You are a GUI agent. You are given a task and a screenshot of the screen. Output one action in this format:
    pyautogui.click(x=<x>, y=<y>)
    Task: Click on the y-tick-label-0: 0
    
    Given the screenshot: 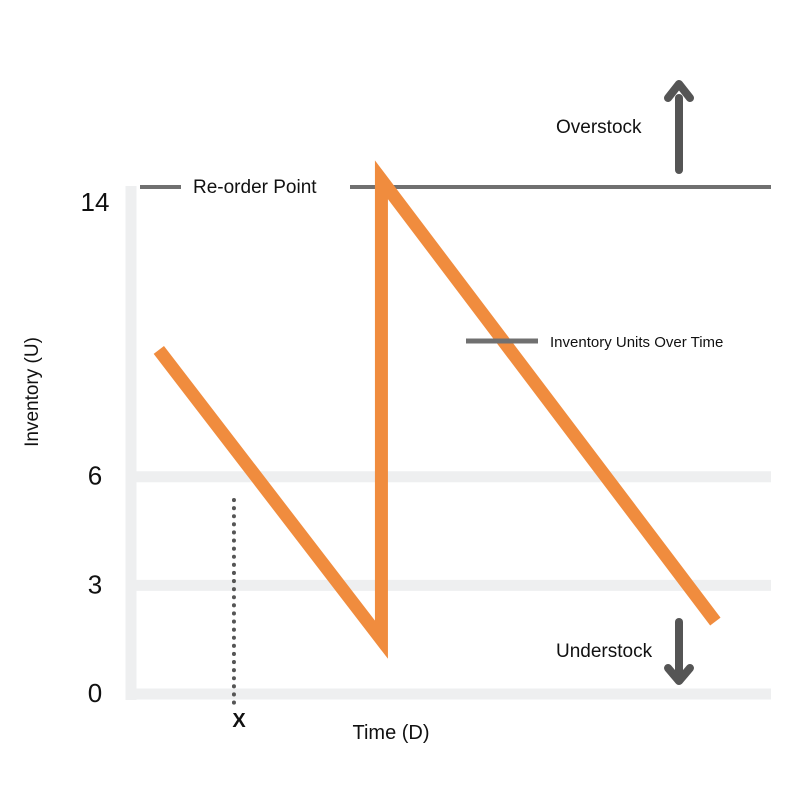 What is the action you would take?
    pyautogui.click(x=95, y=693)
    